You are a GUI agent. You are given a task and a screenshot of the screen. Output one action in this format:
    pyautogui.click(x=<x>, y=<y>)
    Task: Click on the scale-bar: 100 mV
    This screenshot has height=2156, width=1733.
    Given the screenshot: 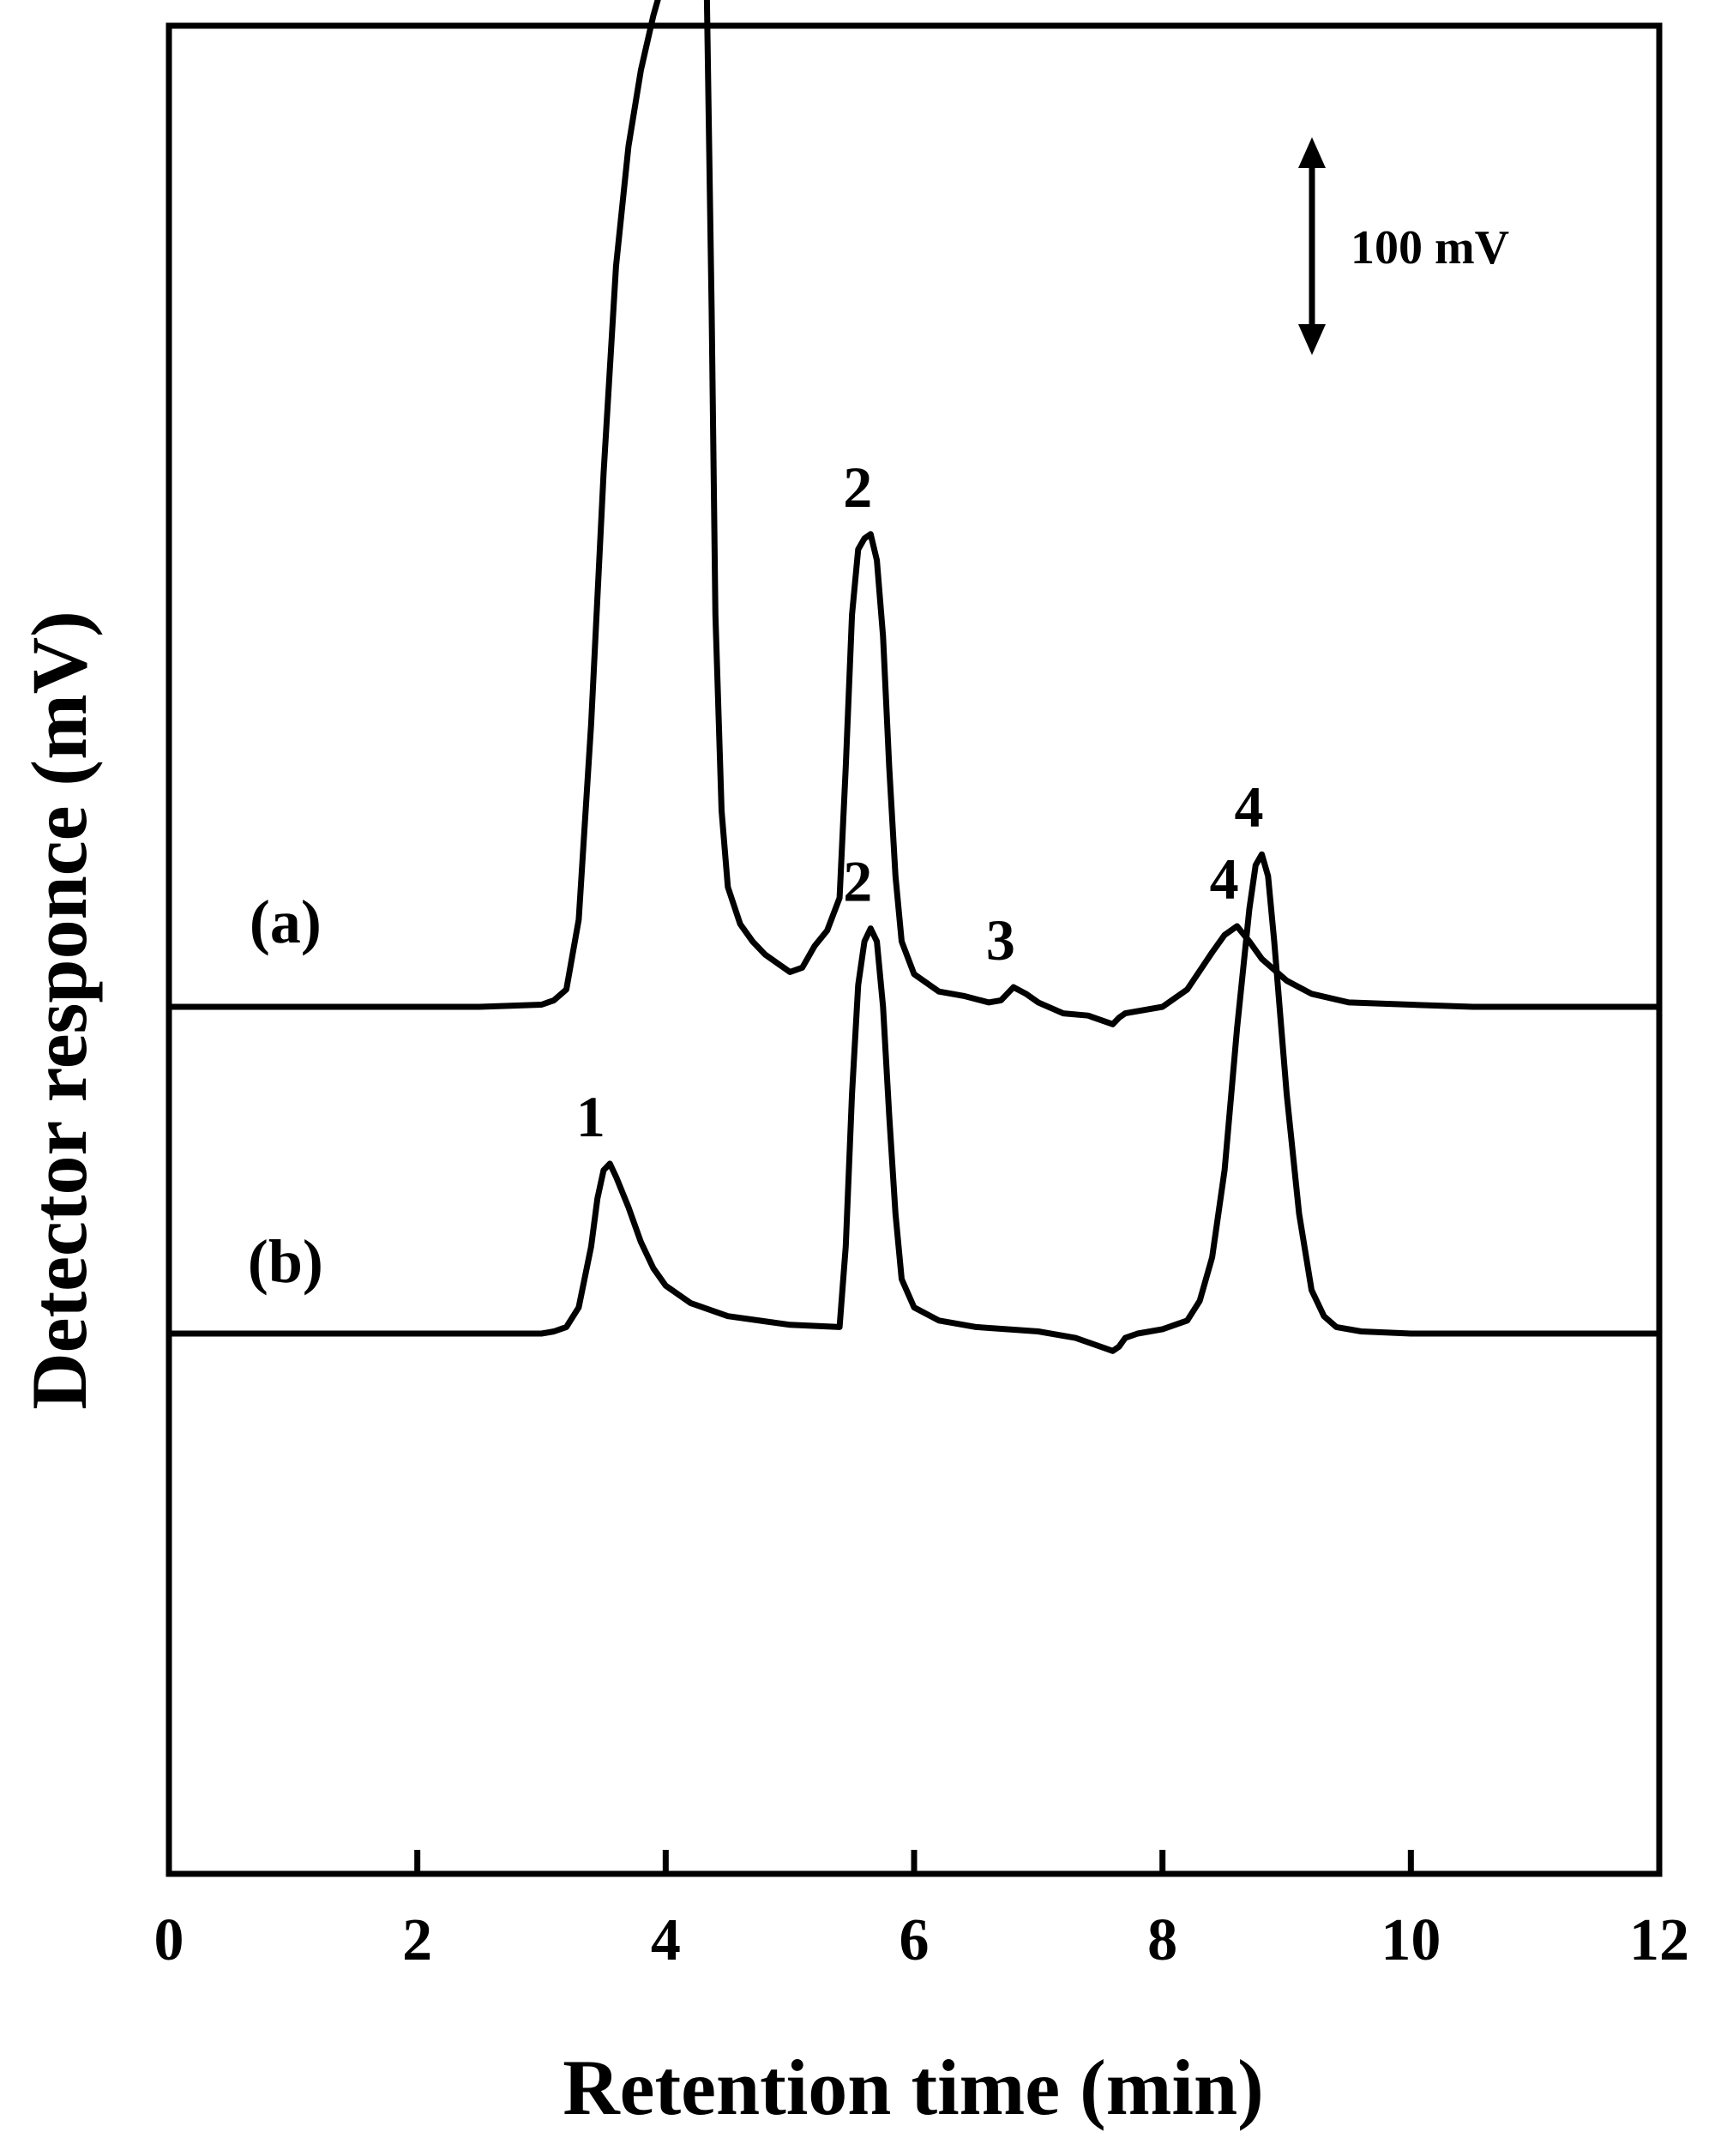 What is the action you would take?
    pyautogui.click(x=1403, y=246)
    